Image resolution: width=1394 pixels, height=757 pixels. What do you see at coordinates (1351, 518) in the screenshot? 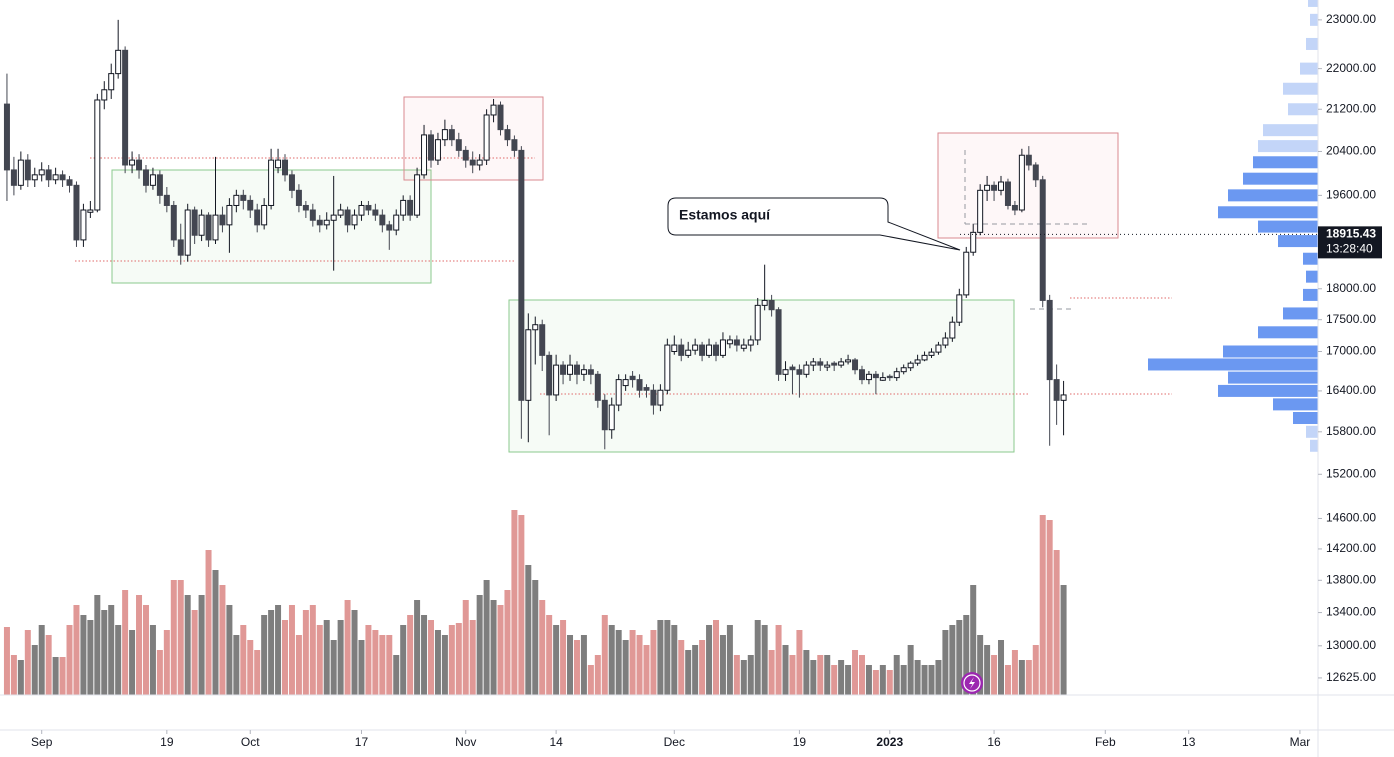
I see `y-tick-label: 14600.00` at bounding box center [1351, 518].